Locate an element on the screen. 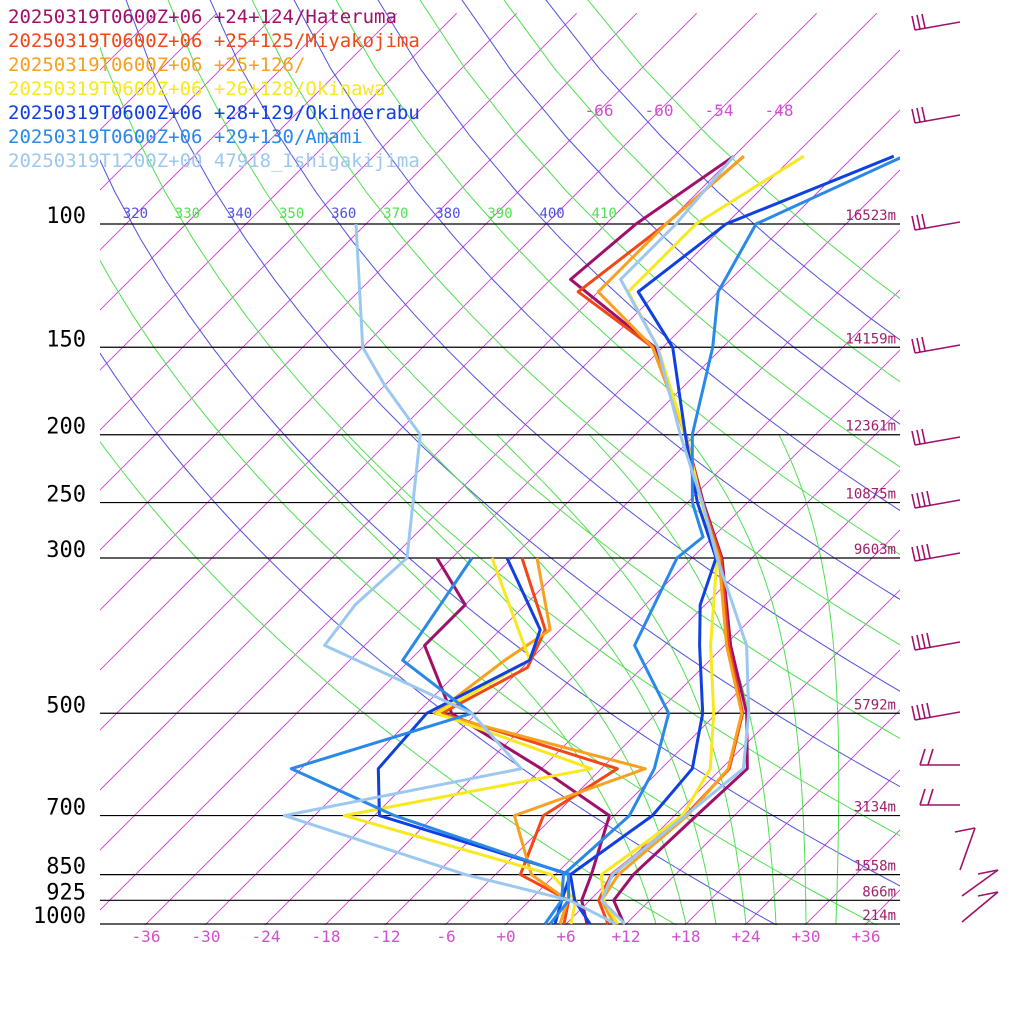 Image resolution: width=1024 pixels, height=1024 pixels. theta-label: 370 is located at coordinates (395, 214).